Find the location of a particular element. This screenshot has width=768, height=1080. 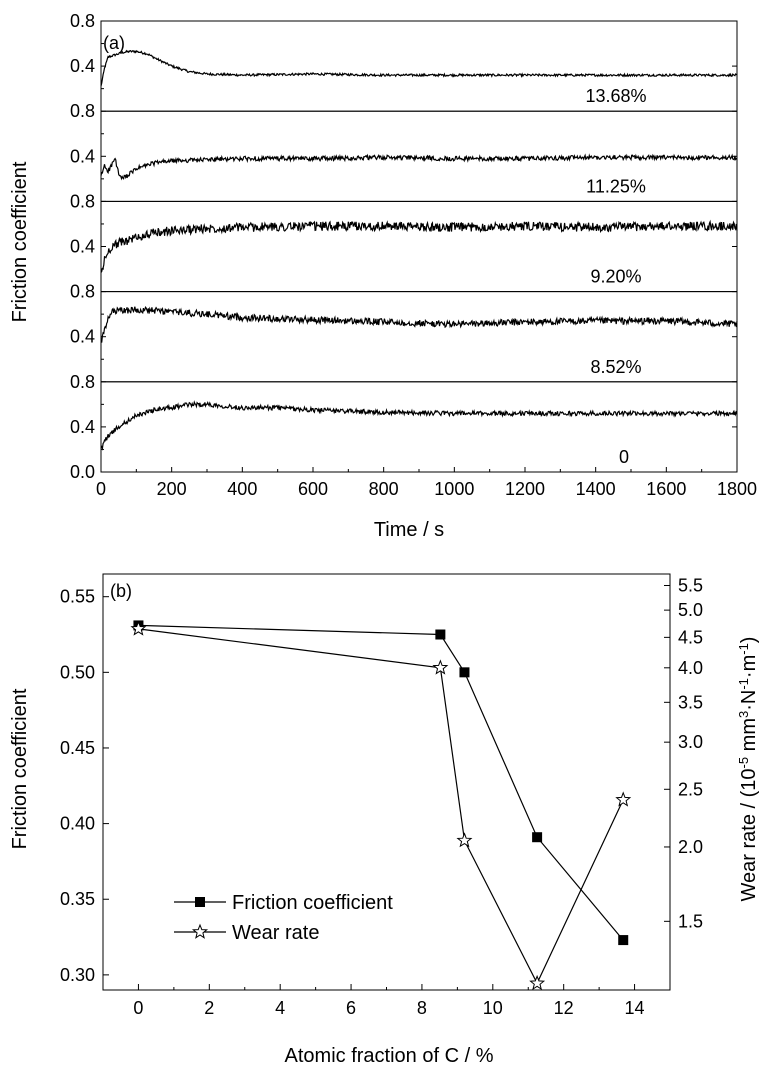

series-label-3: 9.20% is located at coordinates (615, 277).